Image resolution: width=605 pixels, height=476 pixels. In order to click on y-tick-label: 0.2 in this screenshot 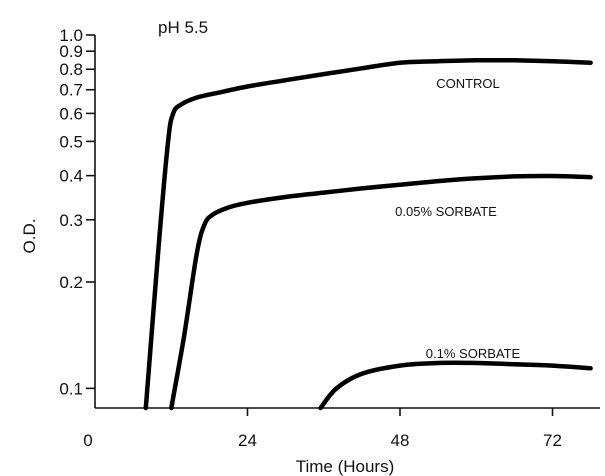, I will do `click(71, 282)`.